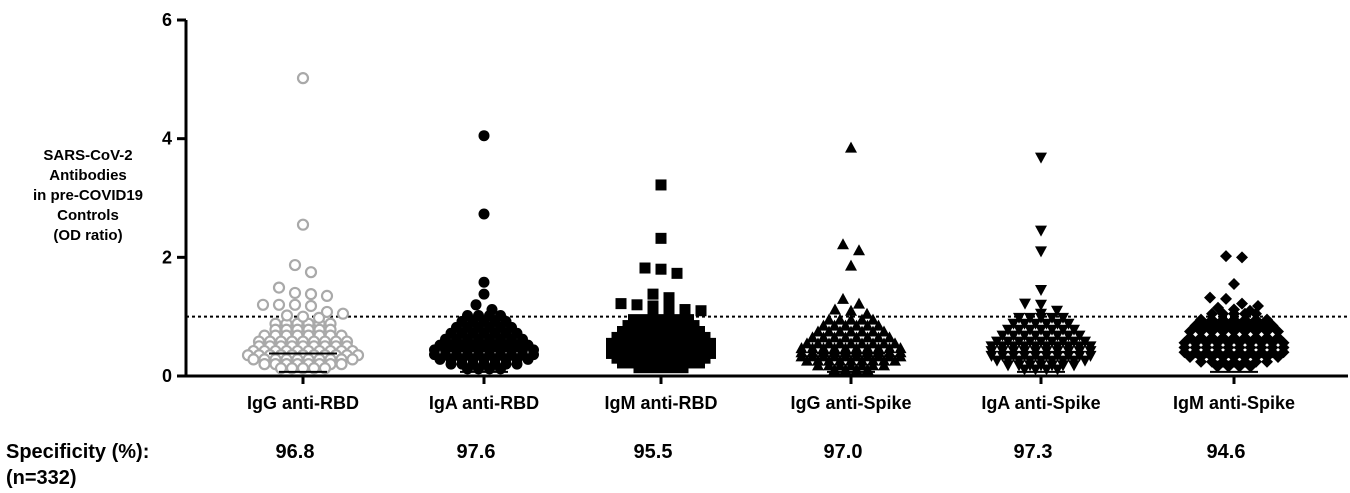 The height and width of the screenshot is (493, 1350). What do you see at coordinates (850, 403) in the screenshot?
I see `x-category-label: IgG anti-Spike` at bounding box center [850, 403].